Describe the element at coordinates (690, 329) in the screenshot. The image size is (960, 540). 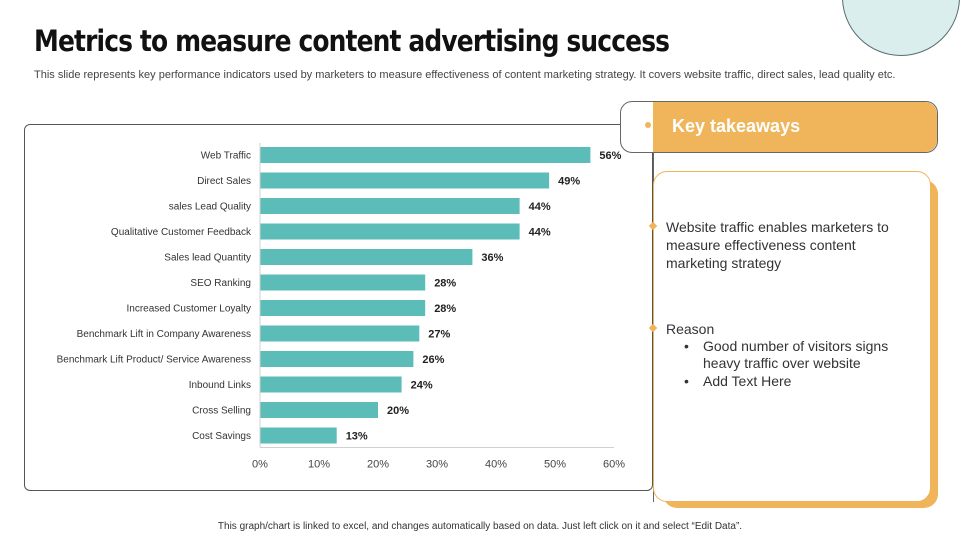
I see `reason-title: Reason` at that location.